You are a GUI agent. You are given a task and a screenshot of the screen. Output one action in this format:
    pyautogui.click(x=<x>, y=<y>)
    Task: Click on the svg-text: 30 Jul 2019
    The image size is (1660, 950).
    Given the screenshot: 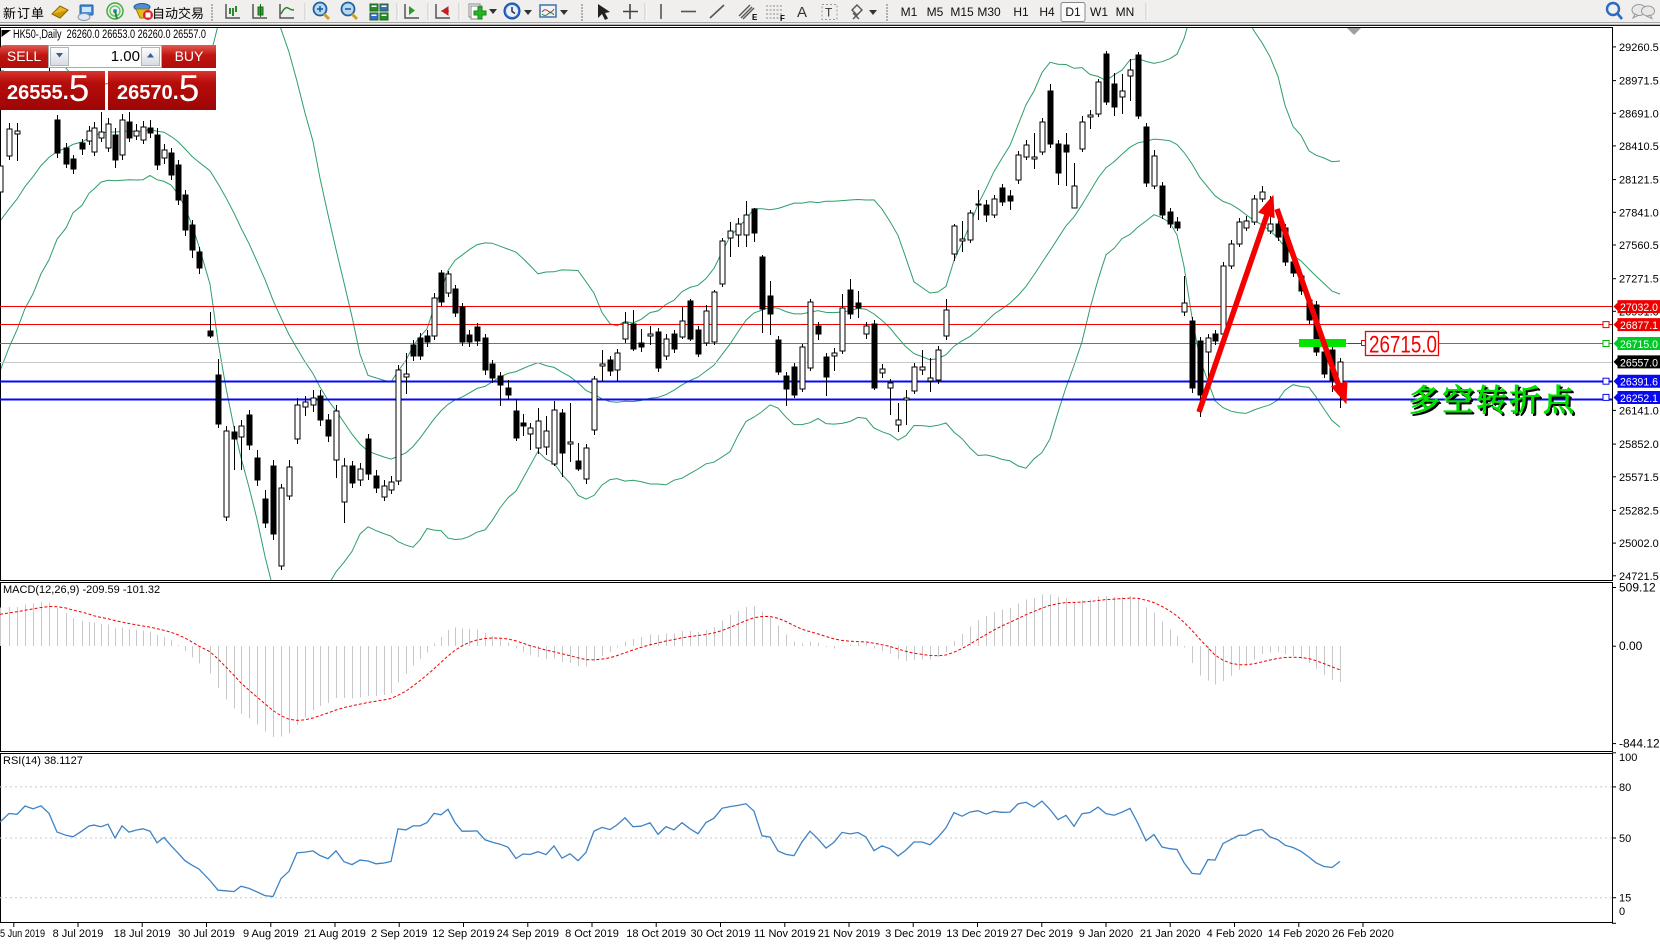 What is the action you would take?
    pyautogui.click(x=206, y=934)
    